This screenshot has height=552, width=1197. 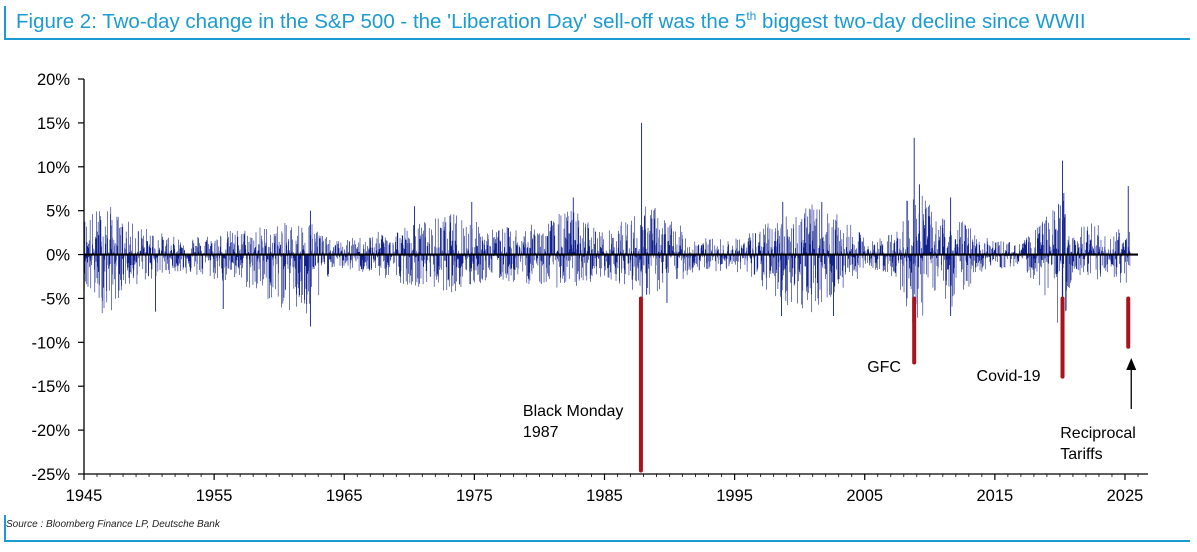 What do you see at coordinates (50, 387) in the screenshot?
I see `y-tick-label: -15%` at bounding box center [50, 387].